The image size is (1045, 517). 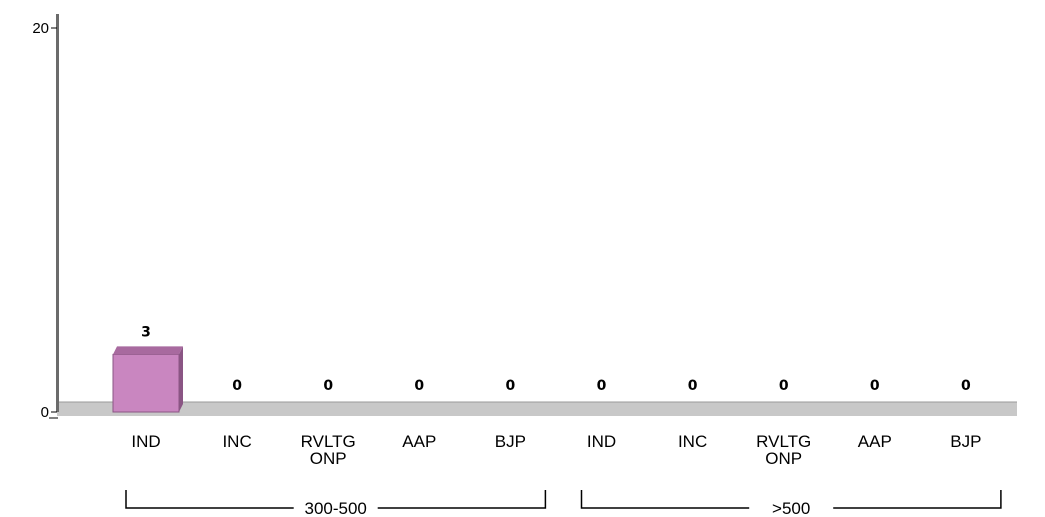 What do you see at coordinates (45, 412) in the screenshot?
I see `y-tick-label: 0` at bounding box center [45, 412].